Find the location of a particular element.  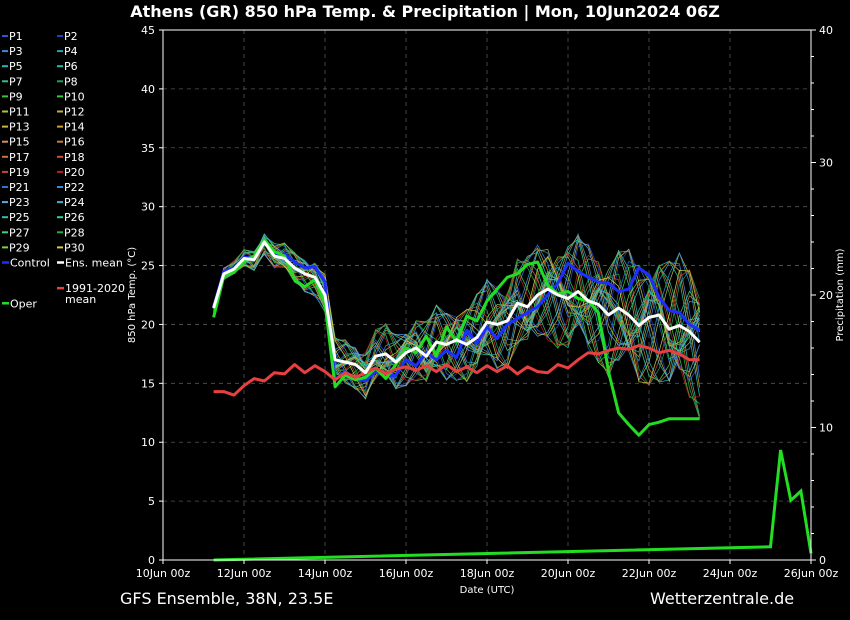

legend-label: 1991-2020 is located at coordinates (95, 288).